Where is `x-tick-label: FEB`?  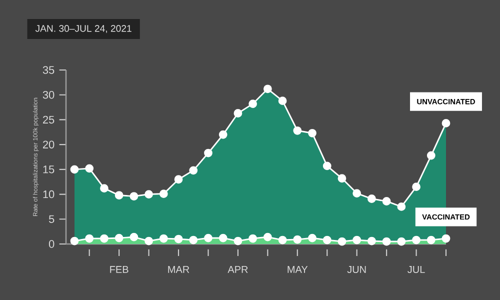
x-tick-label: FEB is located at coordinates (119, 269).